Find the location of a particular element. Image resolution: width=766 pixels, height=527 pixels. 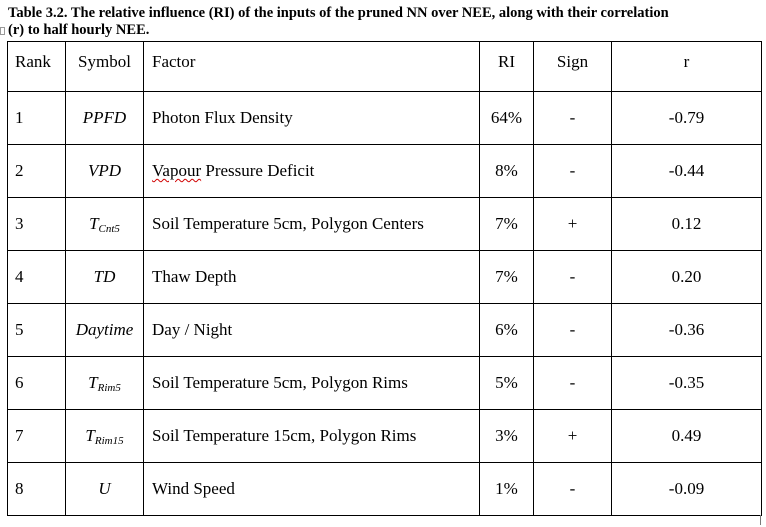

table-row: 2 VPD Vapour Pressure Deficit 8% - -0.44 is located at coordinates (384, 171).